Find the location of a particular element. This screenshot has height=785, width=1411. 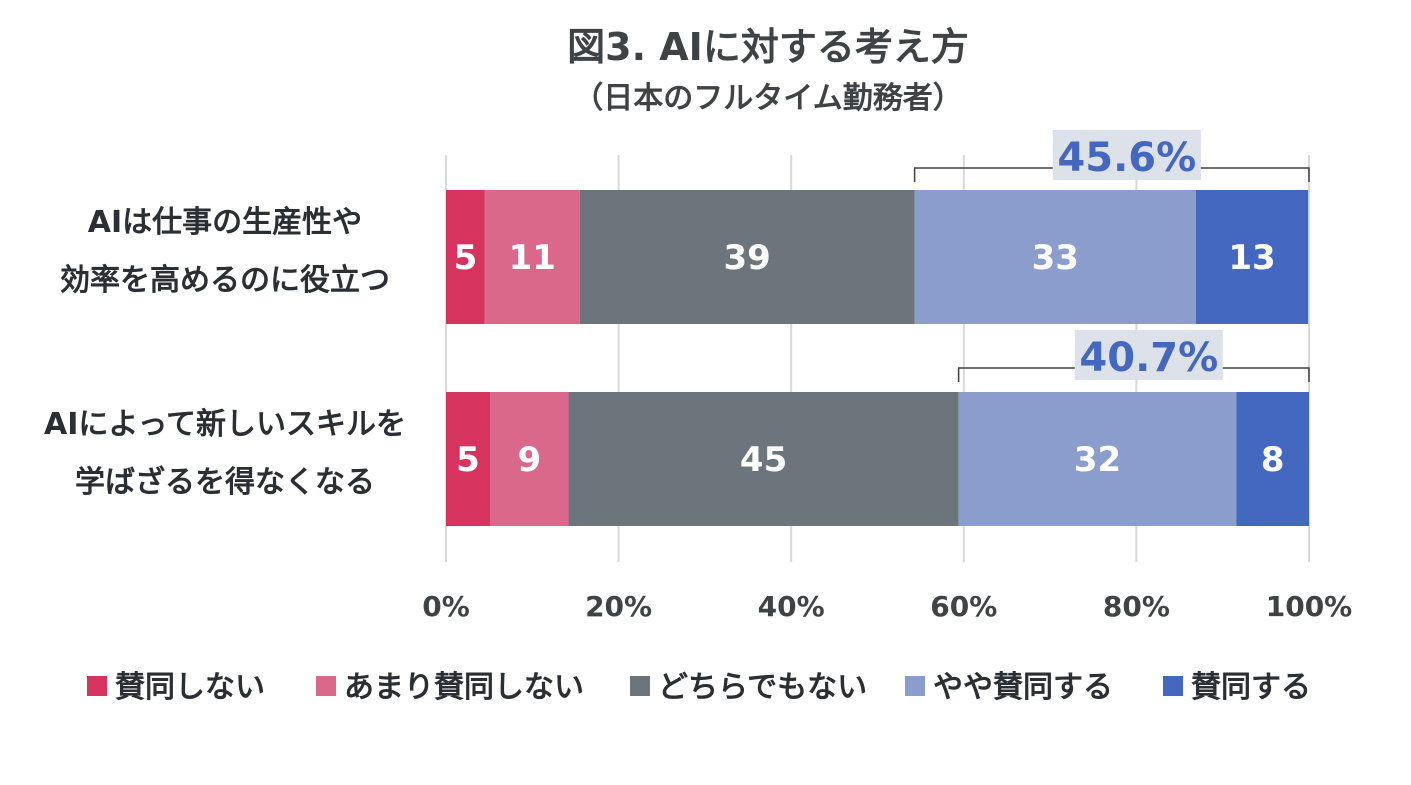

legend-label: やや賛同する is located at coordinates (1023, 687).